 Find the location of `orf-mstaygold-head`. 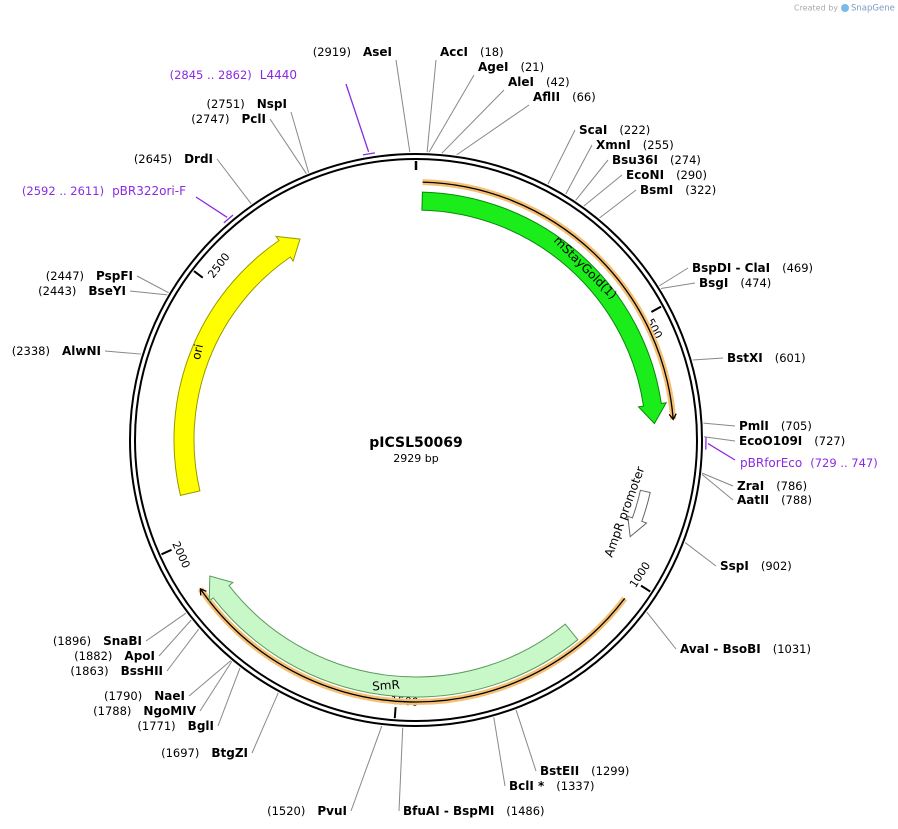

orf-mstaygold-head is located at coordinates (672, 417).